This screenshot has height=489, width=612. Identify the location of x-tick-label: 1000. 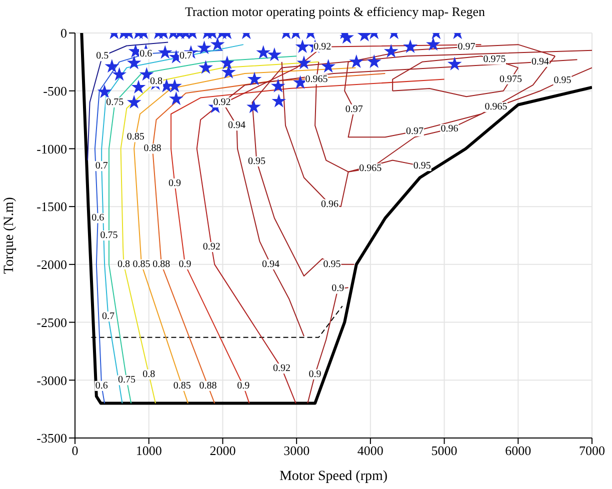
(149, 450).